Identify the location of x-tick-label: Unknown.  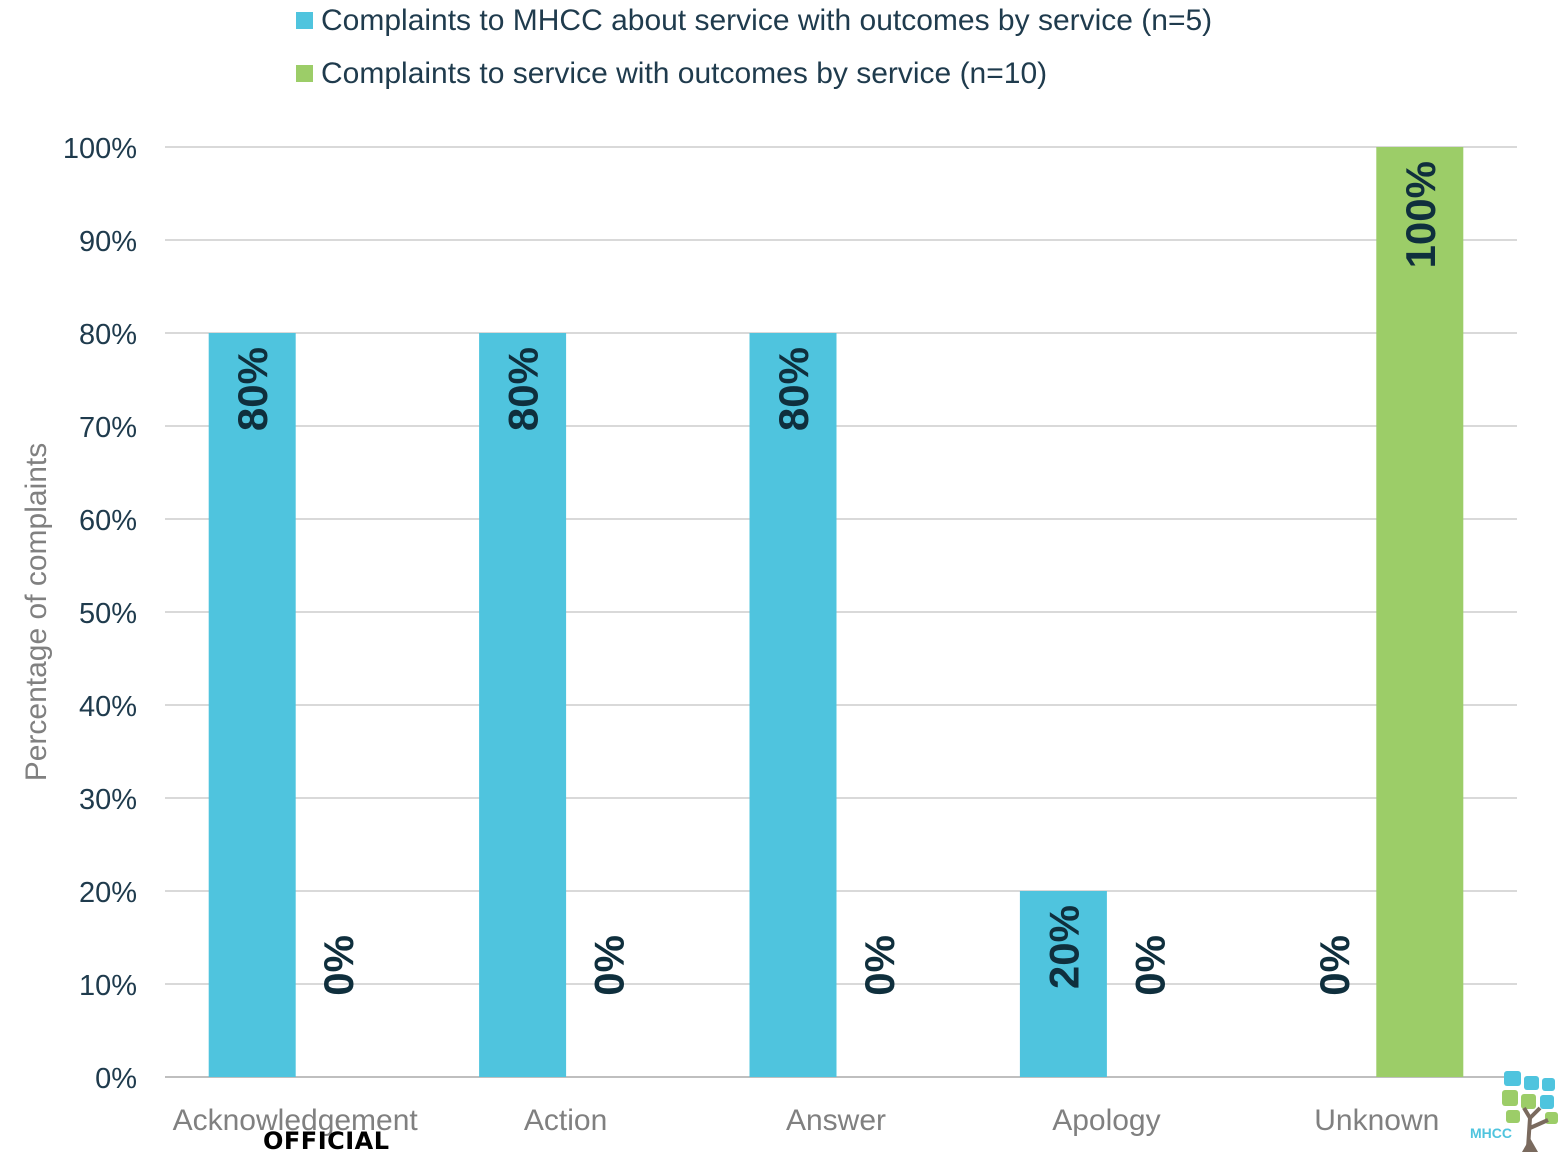
(1376, 1120).